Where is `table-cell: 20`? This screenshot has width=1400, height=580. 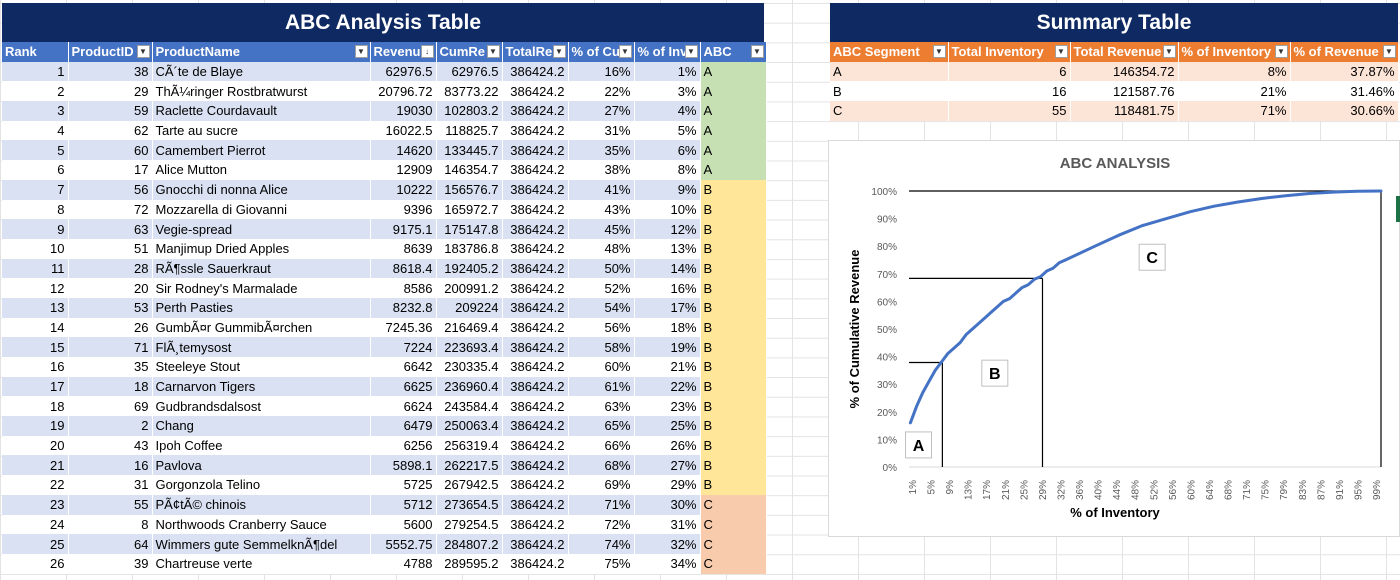 table-cell: 20 is located at coordinates (35, 445).